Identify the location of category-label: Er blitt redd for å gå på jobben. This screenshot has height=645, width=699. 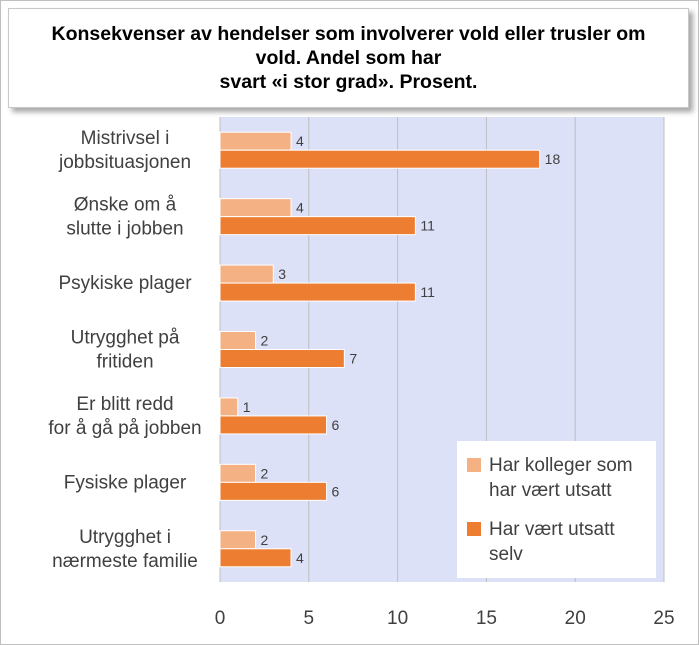
(124, 416).